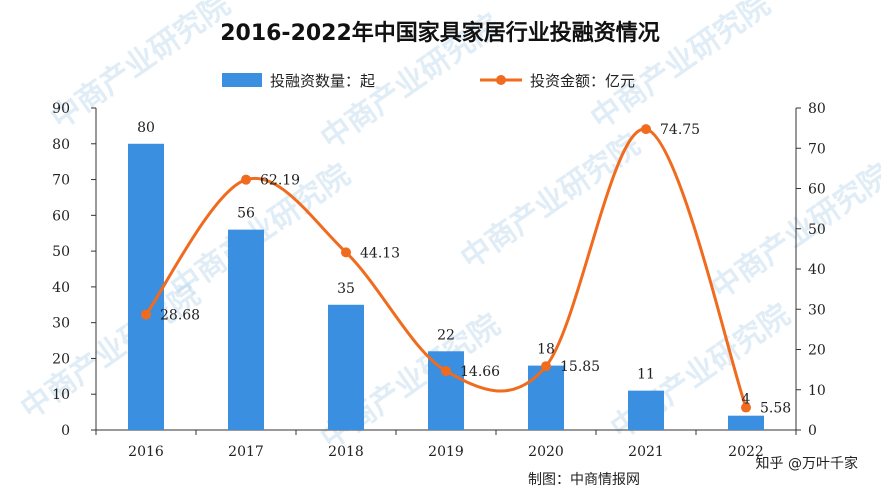 Image resolution: width=881 pixels, height=500 pixels. Describe the element at coordinates (61, 324) in the screenshot. I see `y-left-tick-label: 30` at that location.